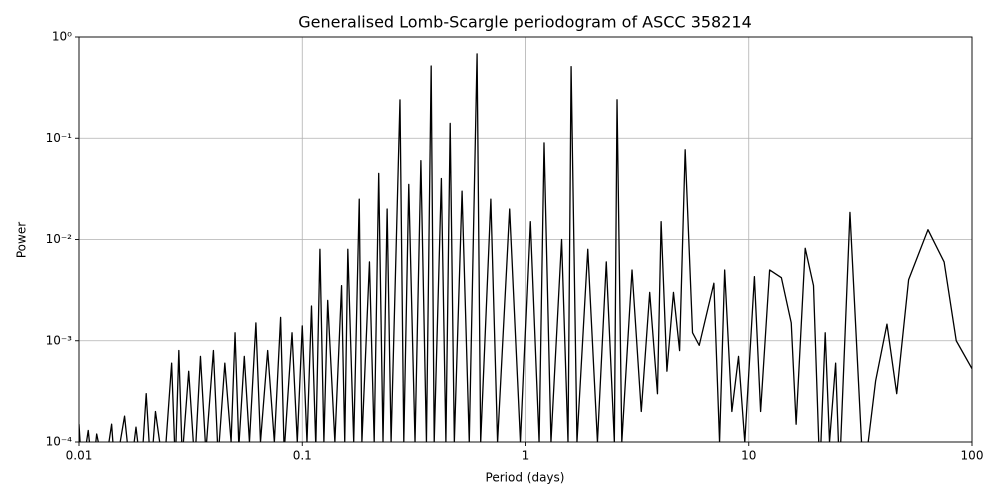 This screenshot has width=1000, height=500. What do you see at coordinates (79, 456) in the screenshot?
I see `x-tick-label: 0.01` at bounding box center [79, 456].